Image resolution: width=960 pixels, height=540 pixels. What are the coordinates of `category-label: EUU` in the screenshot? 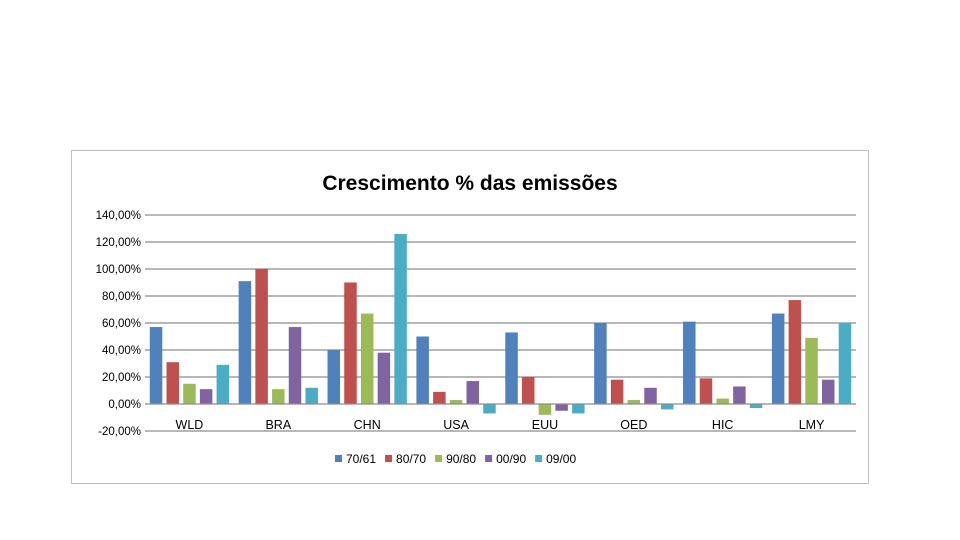 It's located at (545, 425).